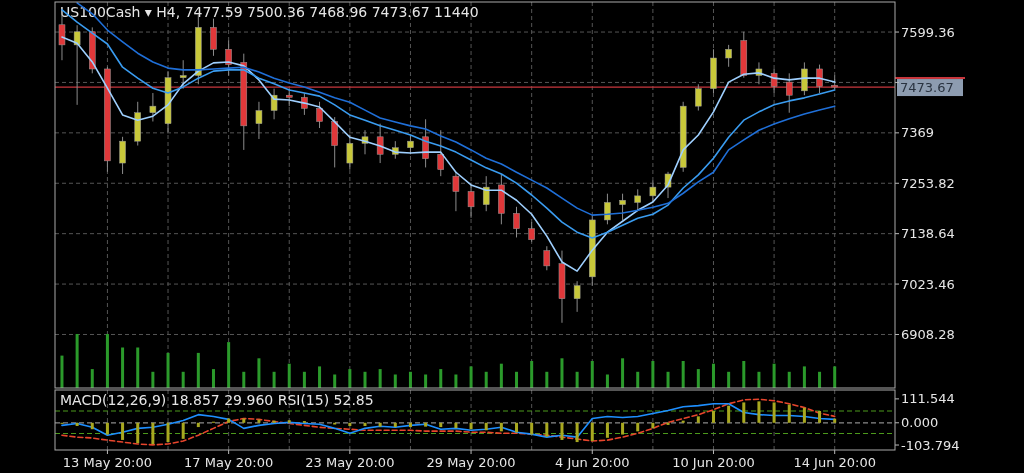 The height and width of the screenshot is (473, 1024). Describe the element at coordinates (471, 462) in the screenshot. I see `x-tick-label: 29 May 20:00` at that location.